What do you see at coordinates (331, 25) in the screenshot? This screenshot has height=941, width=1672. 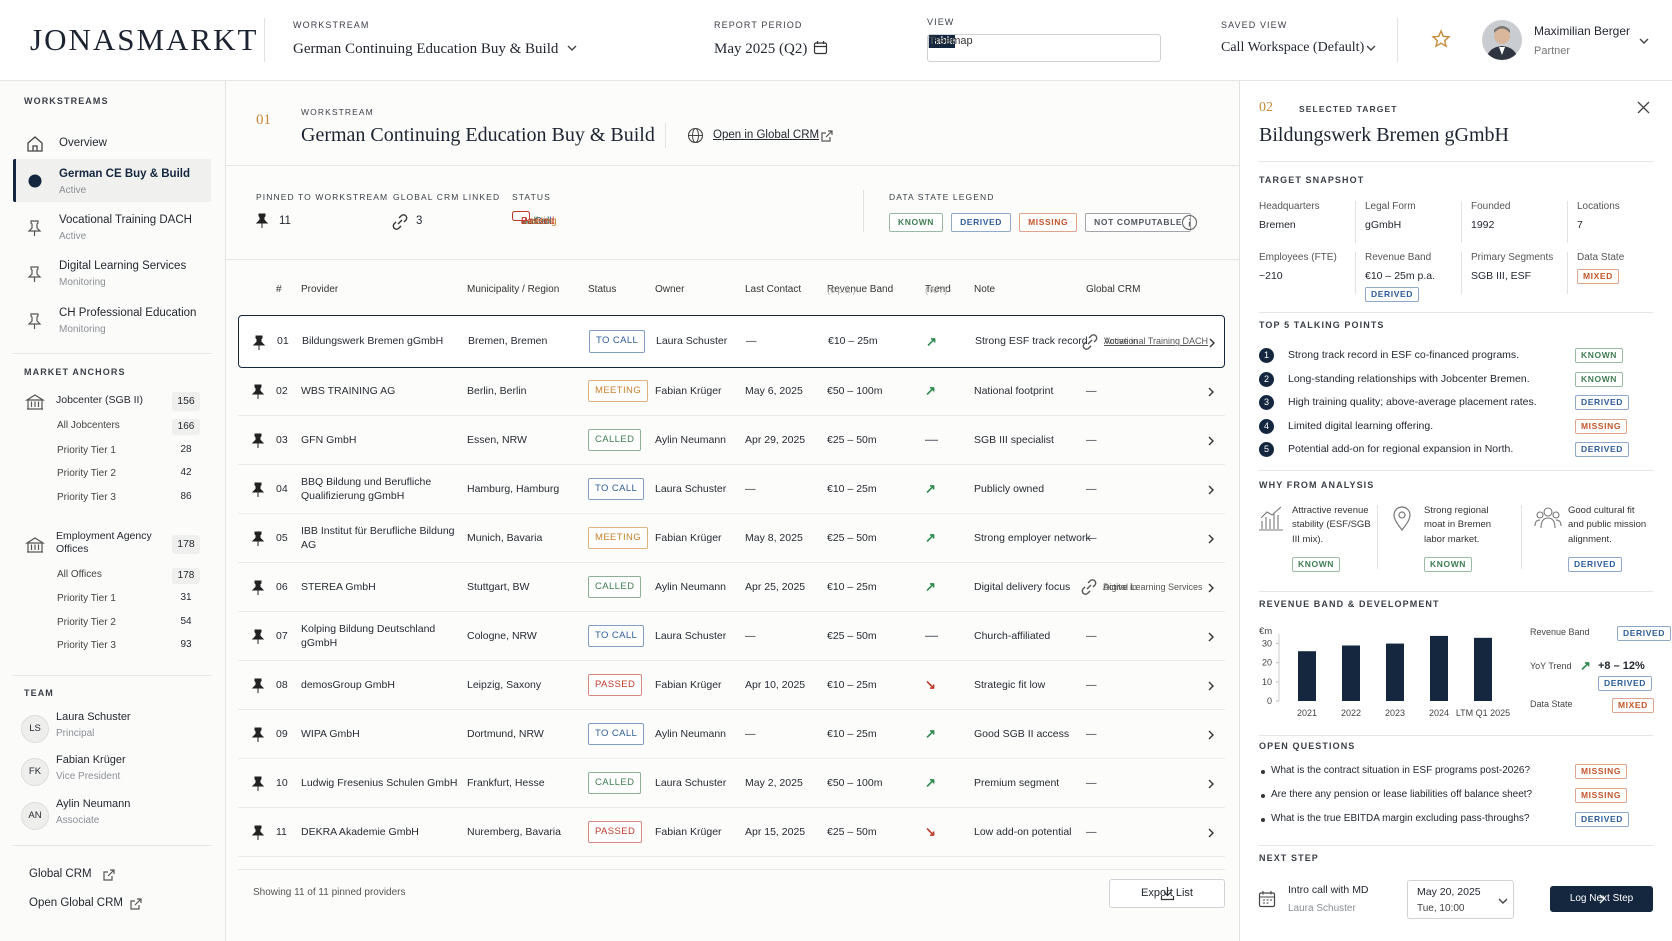 I see `workstream-label: WORKSTREAM` at bounding box center [331, 25].